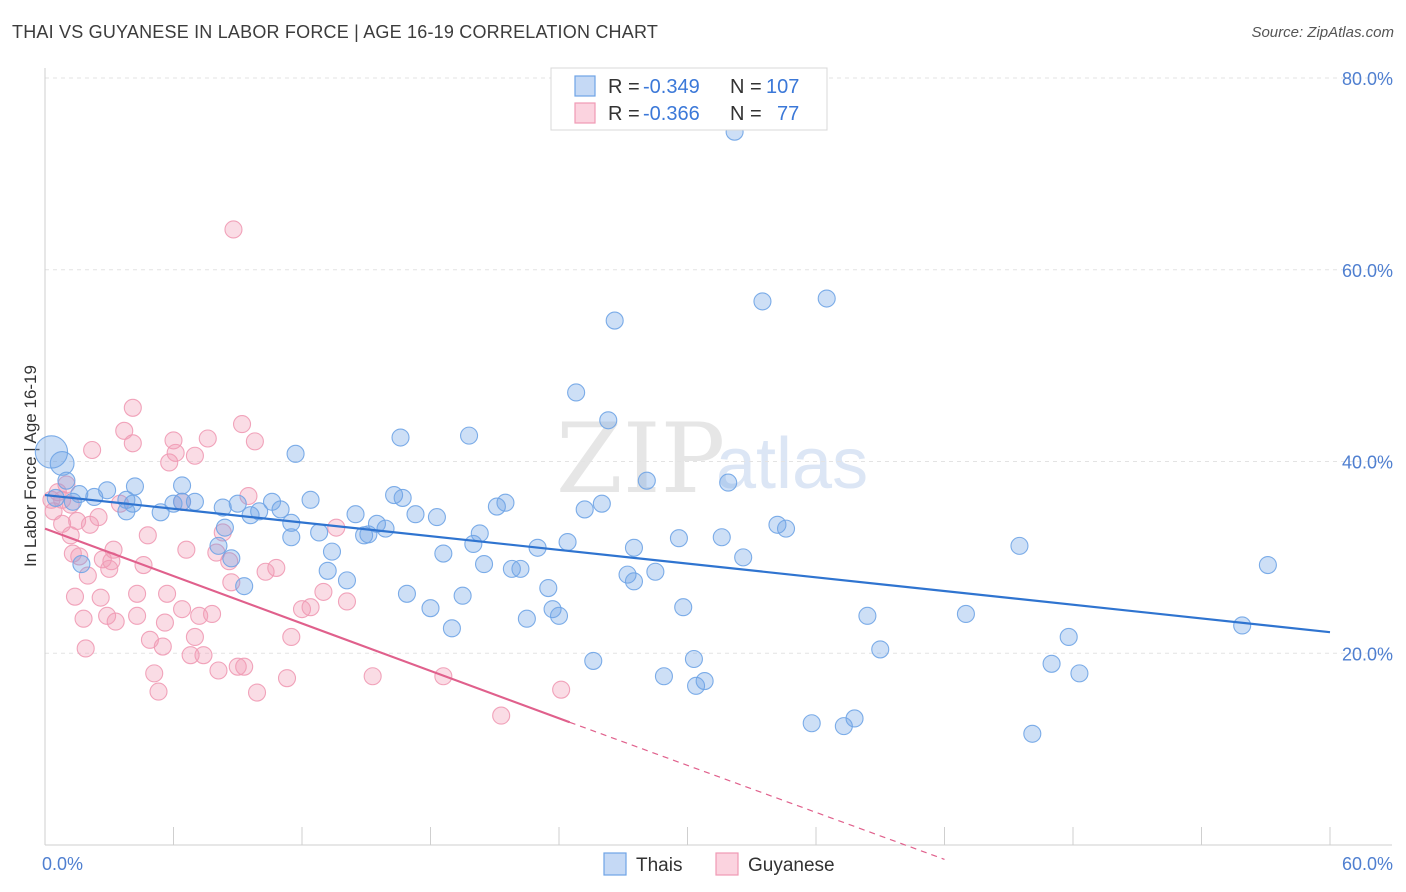 The image size is (1406, 892). What do you see at coordinates (1322, 32) in the screenshot?
I see `source-label: Source: ZipAtlas.com` at bounding box center [1322, 32].